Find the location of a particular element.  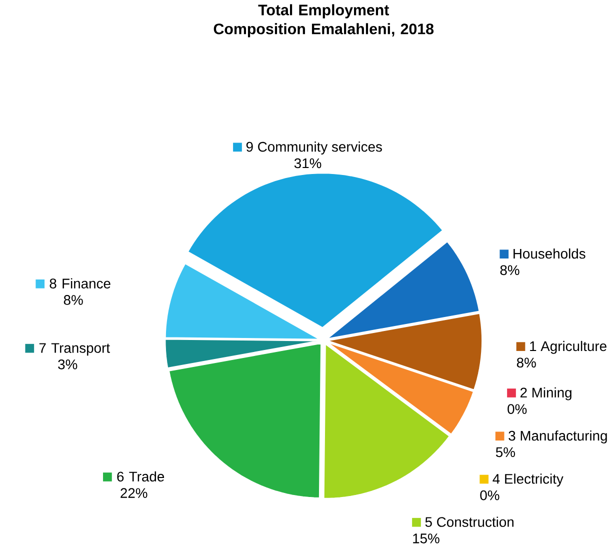

legend-label: 9 Community services is located at coordinates (314, 148).